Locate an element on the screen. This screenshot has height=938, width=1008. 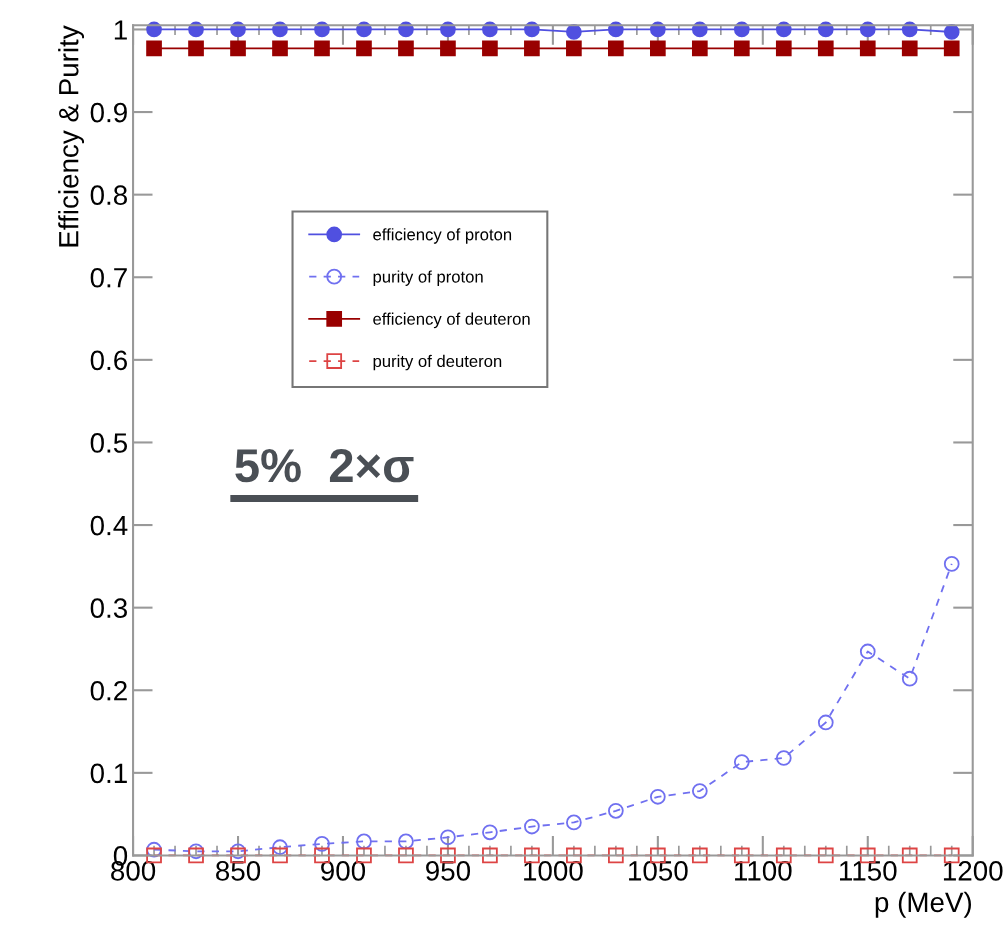
x-tick-label: 1050 is located at coordinates (658, 871).